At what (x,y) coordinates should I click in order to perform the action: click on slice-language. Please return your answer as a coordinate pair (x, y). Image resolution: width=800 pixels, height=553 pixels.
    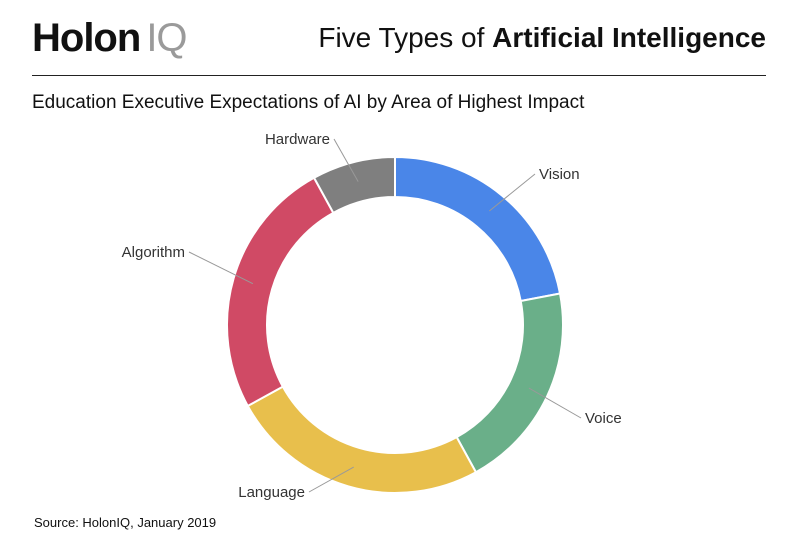
    Looking at the image, I should click on (362, 440).